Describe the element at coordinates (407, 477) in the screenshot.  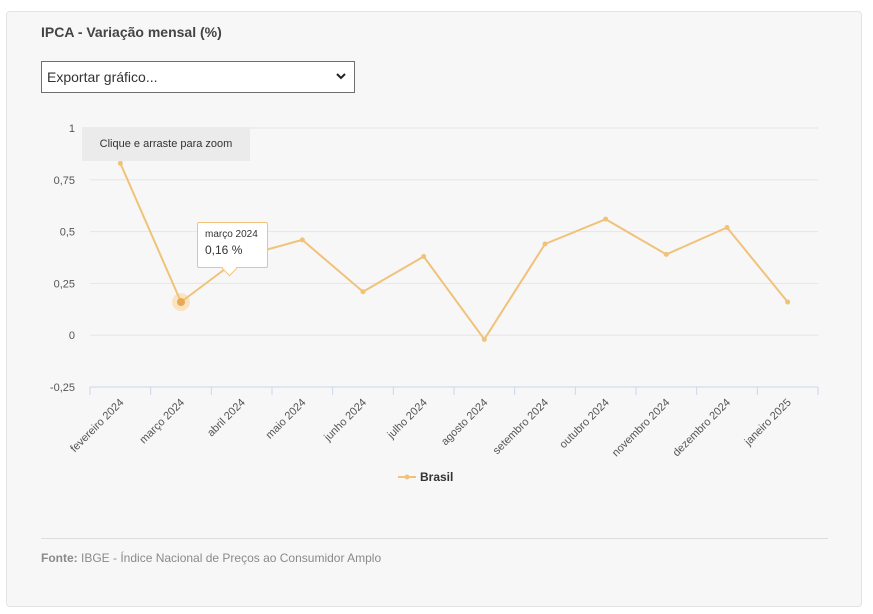
I see `legend-line-icon` at that location.